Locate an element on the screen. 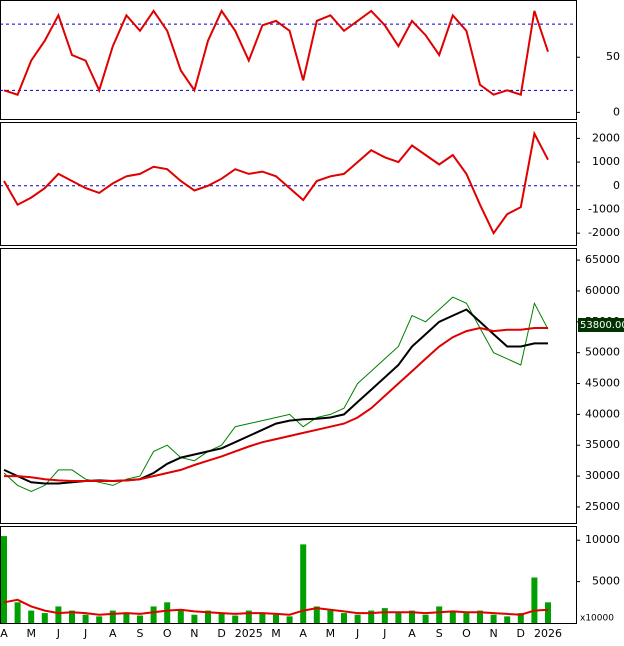 This screenshot has width=624, height=646. unit-label: x10000 is located at coordinates (597, 619).